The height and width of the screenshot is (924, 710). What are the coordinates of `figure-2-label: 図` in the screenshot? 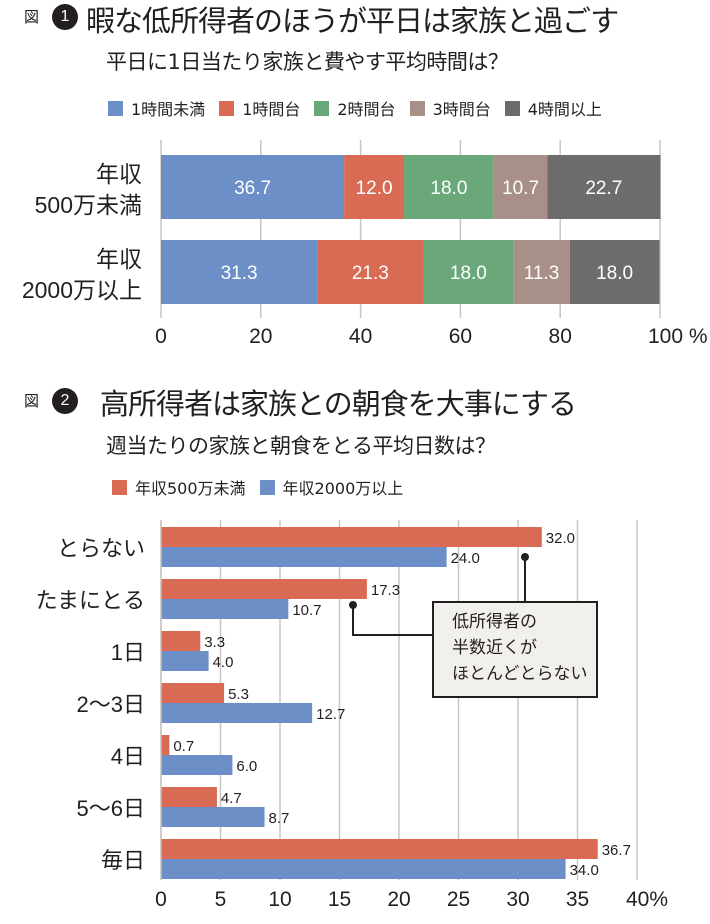 It's located at (32, 401).